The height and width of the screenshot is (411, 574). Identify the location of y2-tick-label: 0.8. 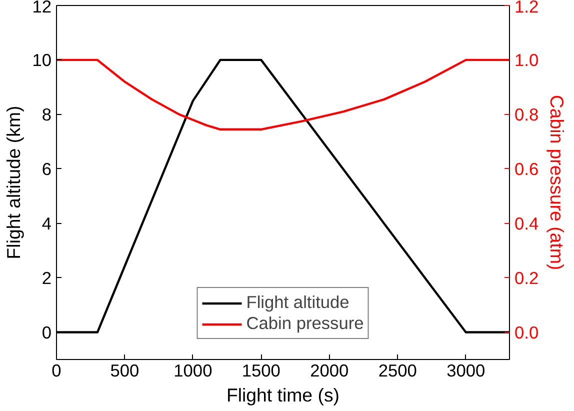
(526, 114).